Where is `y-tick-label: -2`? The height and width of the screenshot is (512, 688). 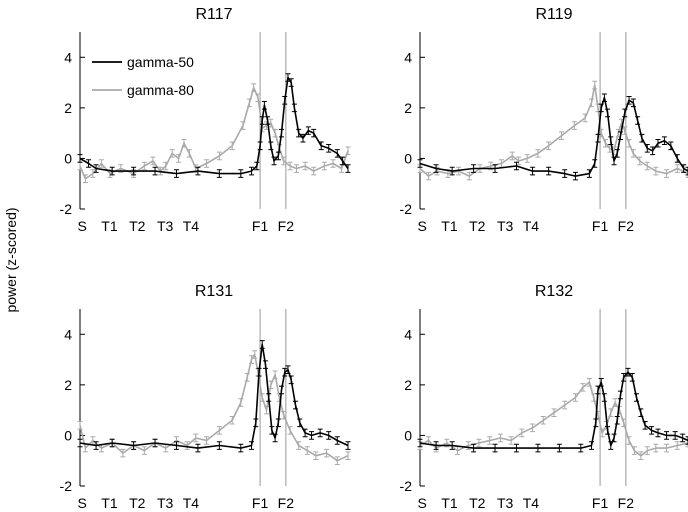 y-tick-label: -2 is located at coordinates (66, 486).